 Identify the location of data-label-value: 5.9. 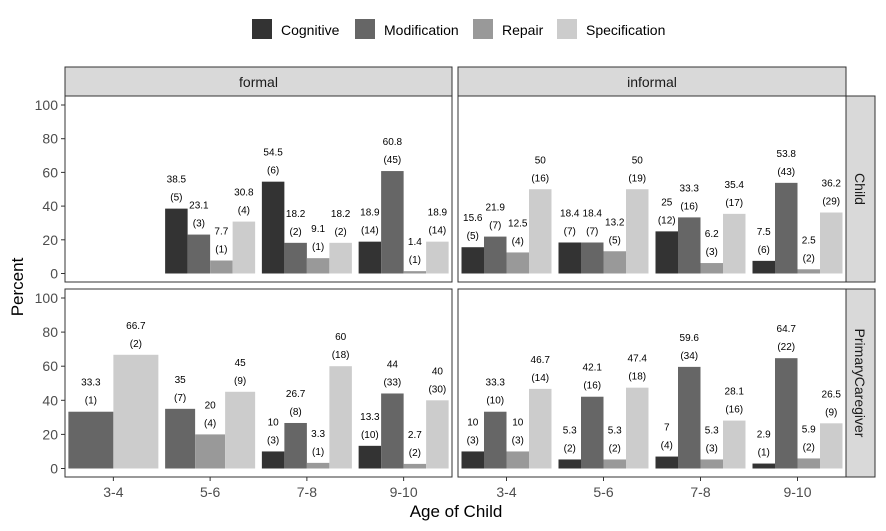
(809, 429).